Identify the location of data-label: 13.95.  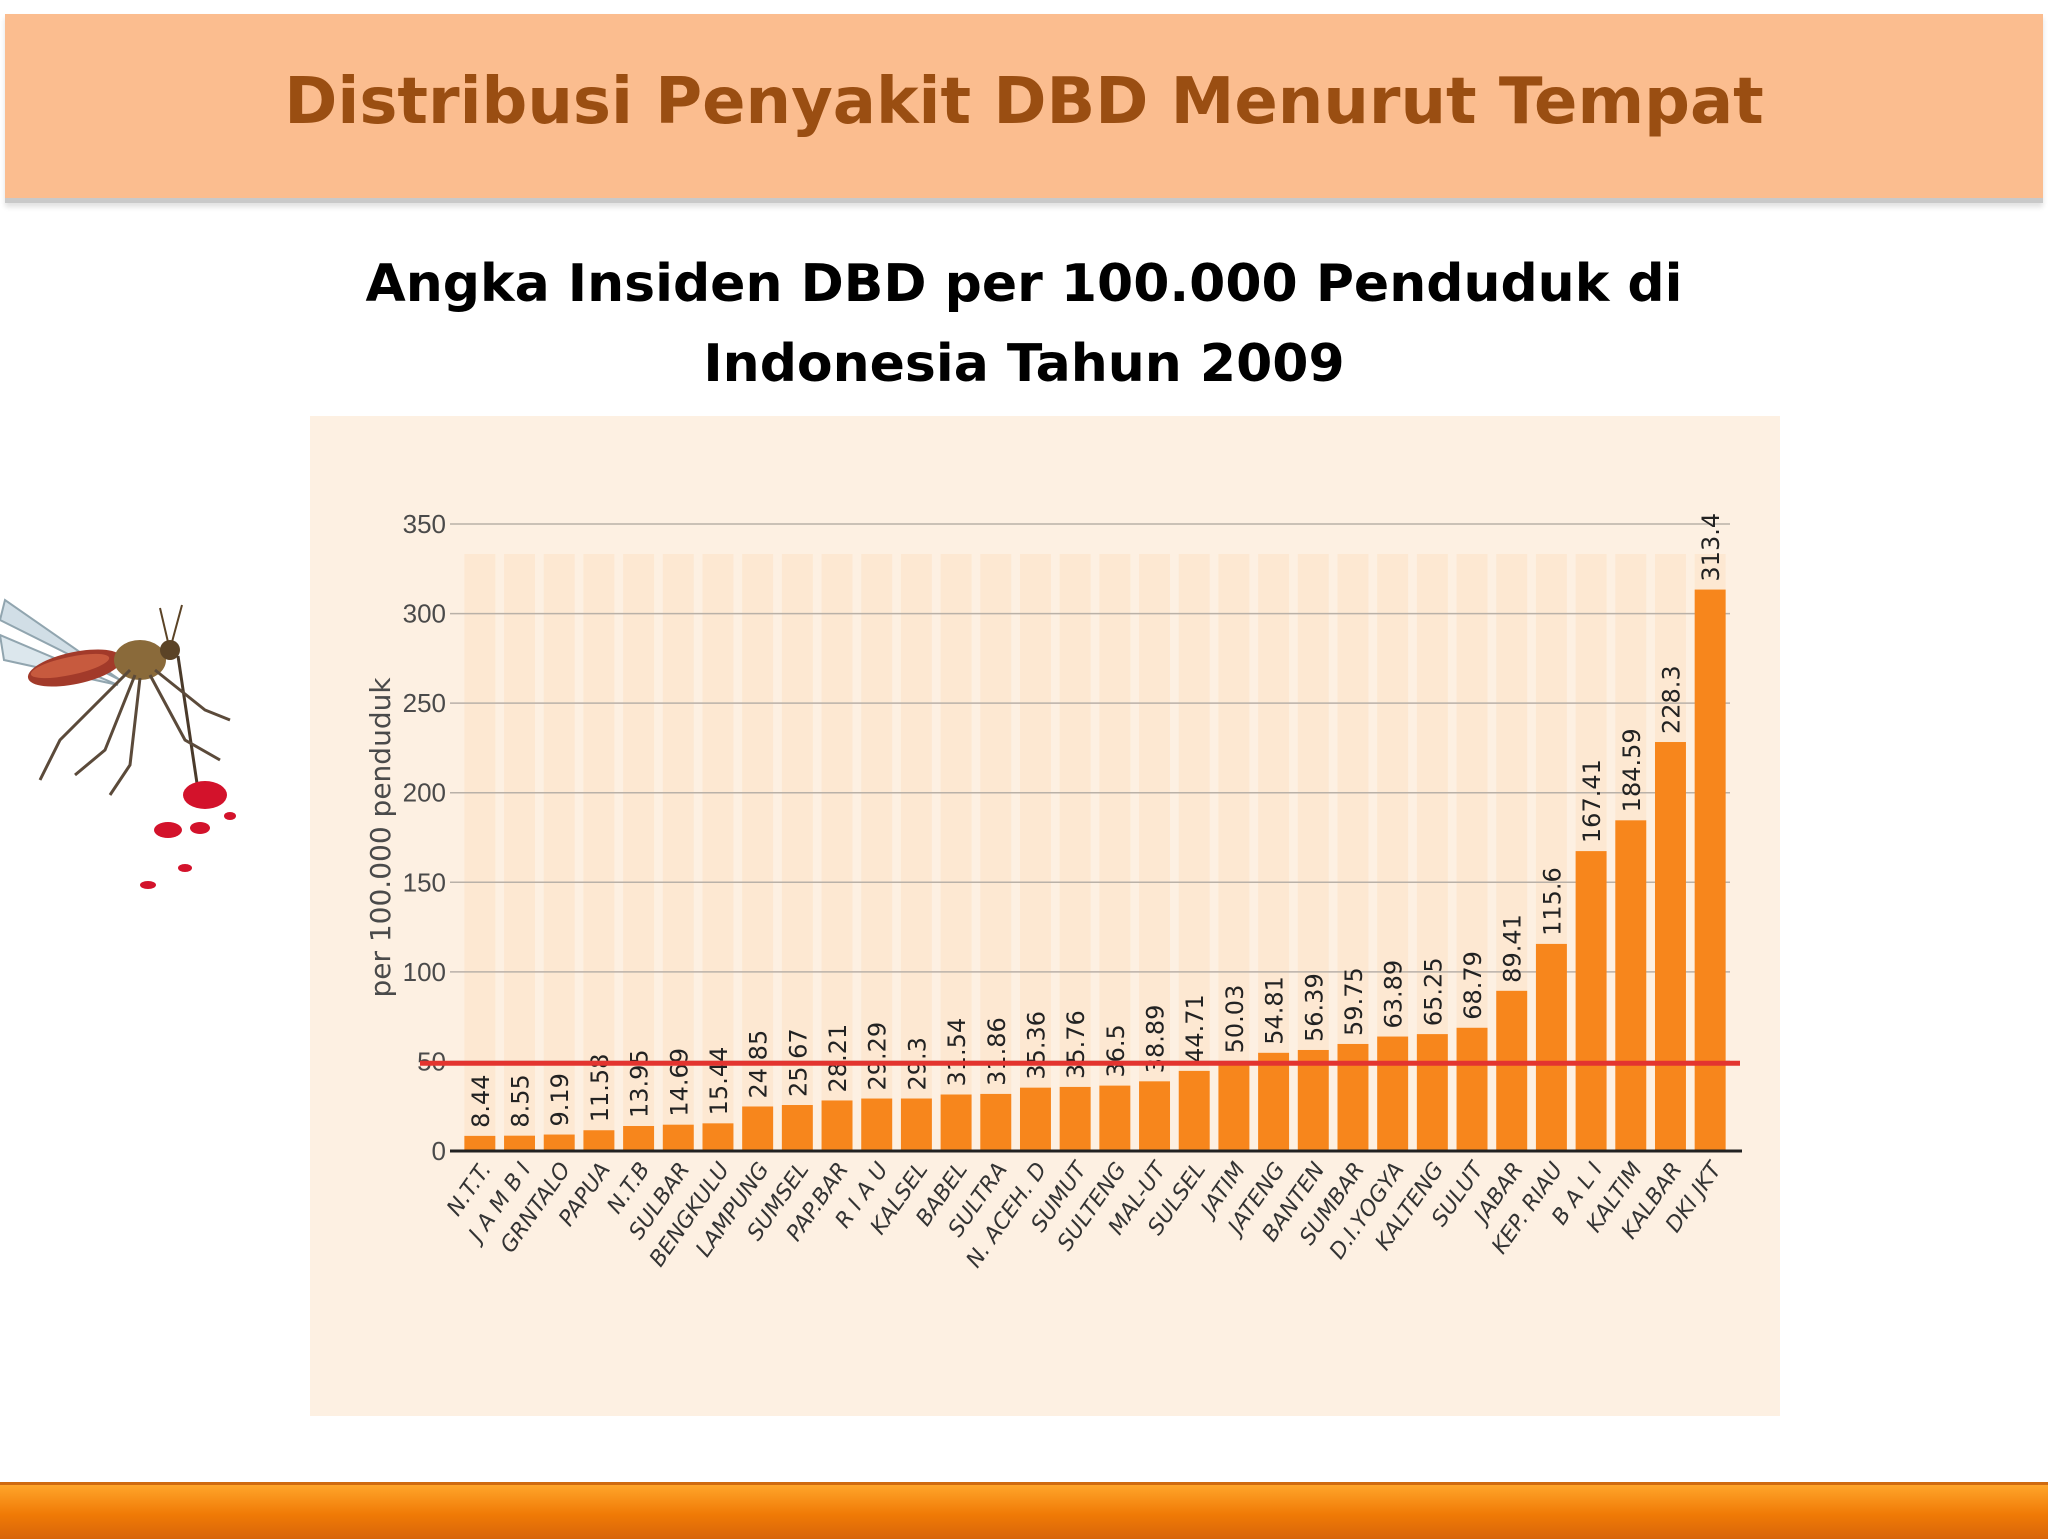
(640, 1083).